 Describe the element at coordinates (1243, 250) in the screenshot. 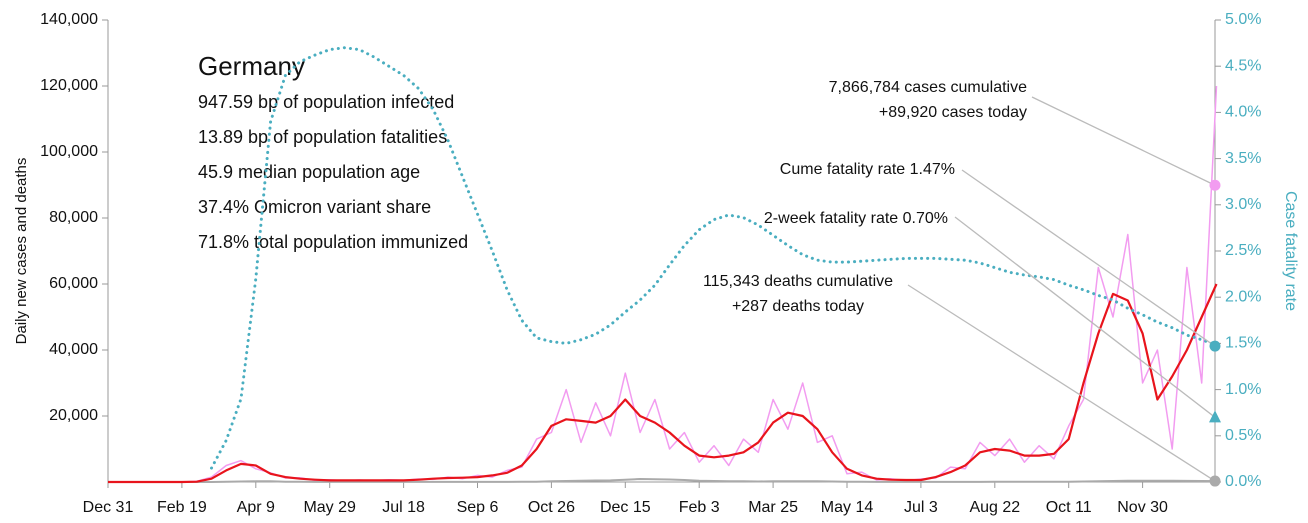

I see `y2-tick-label: 2.5%` at that location.